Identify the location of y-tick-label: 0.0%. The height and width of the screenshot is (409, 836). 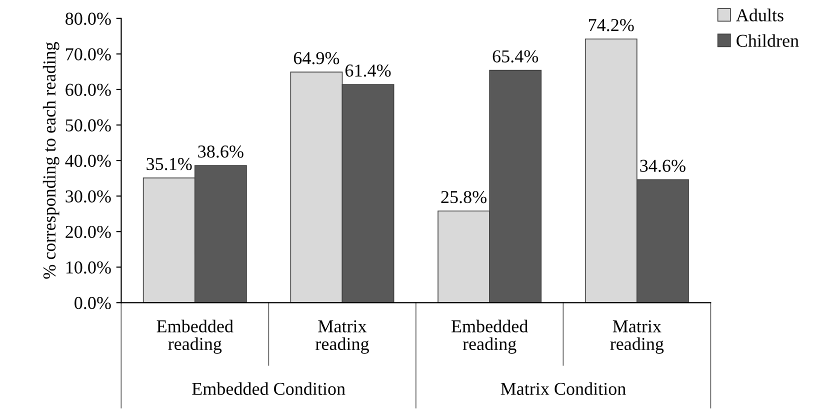
(92, 303).